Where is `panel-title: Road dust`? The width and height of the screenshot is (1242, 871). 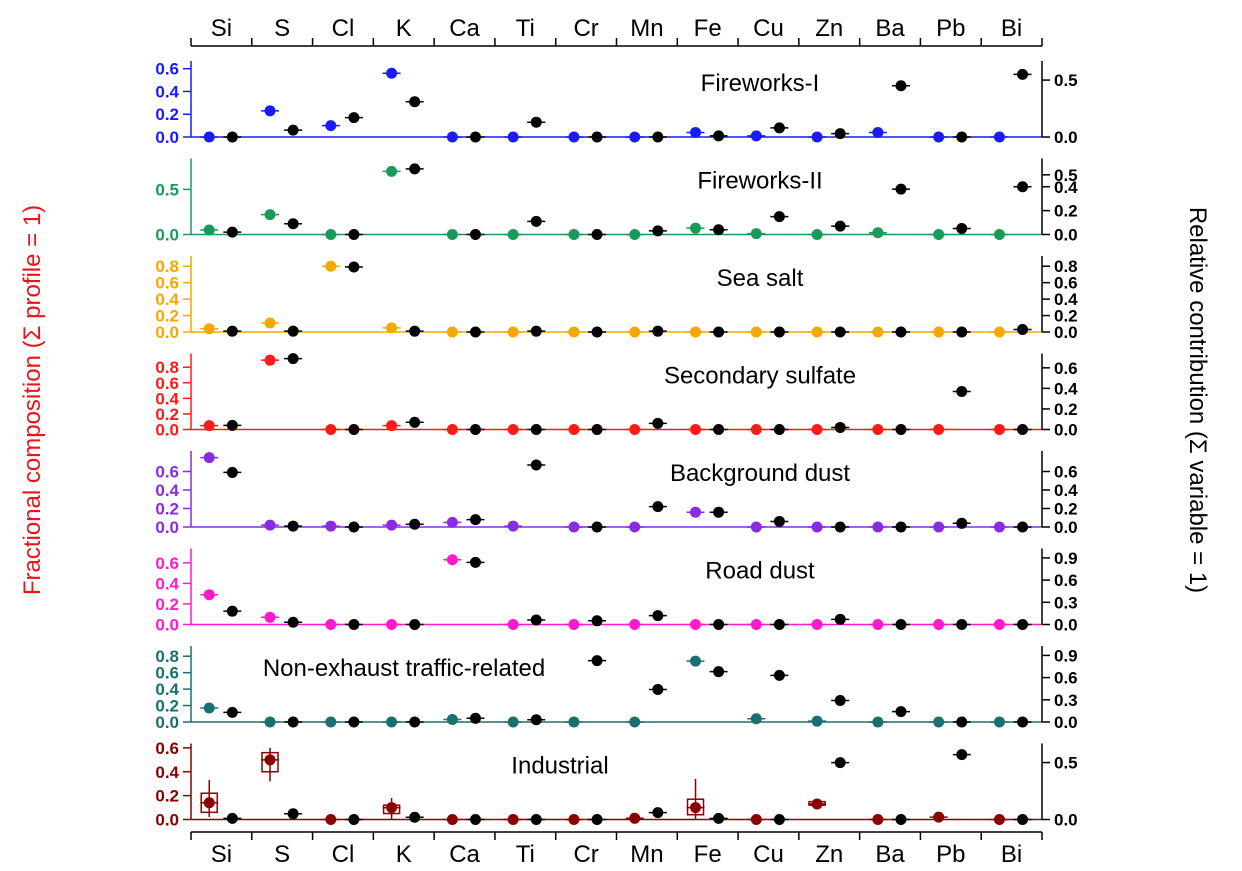
panel-title: Road dust is located at coordinates (760, 571).